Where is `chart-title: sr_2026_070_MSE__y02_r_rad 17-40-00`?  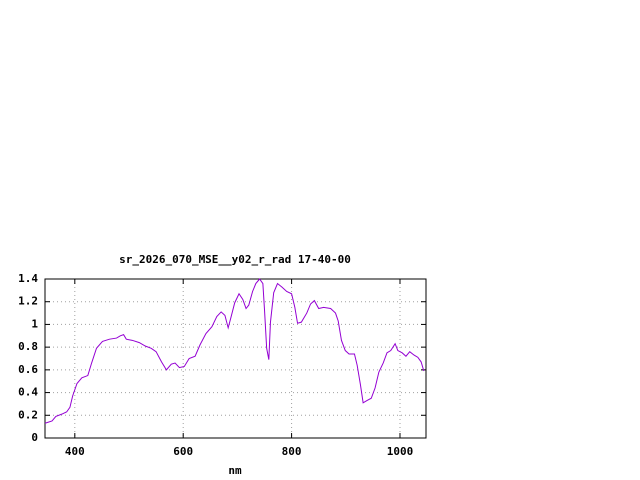
chart-title: sr_2026_070_MSE__y02_r_rad 17-40-00 is located at coordinates (235, 259).